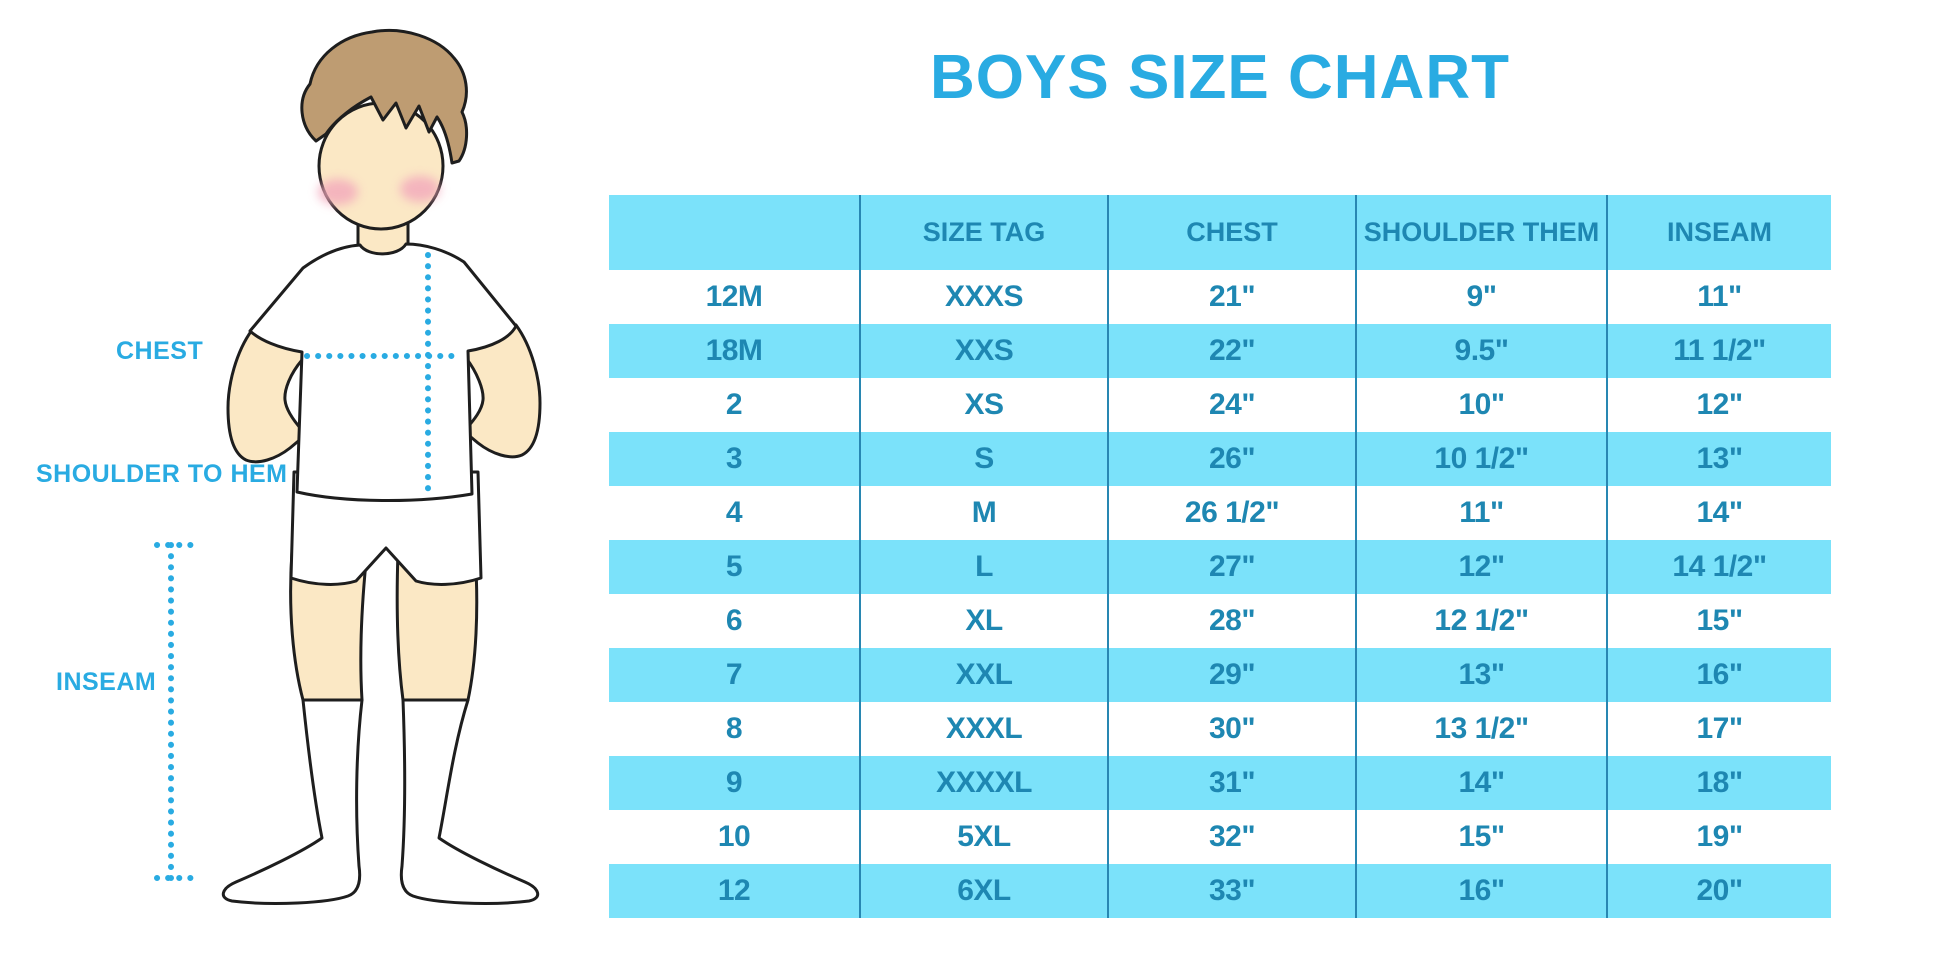  What do you see at coordinates (1231, 513) in the screenshot?
I see `table-cell: 26 1/2"` at bounding box center [1231, 513].